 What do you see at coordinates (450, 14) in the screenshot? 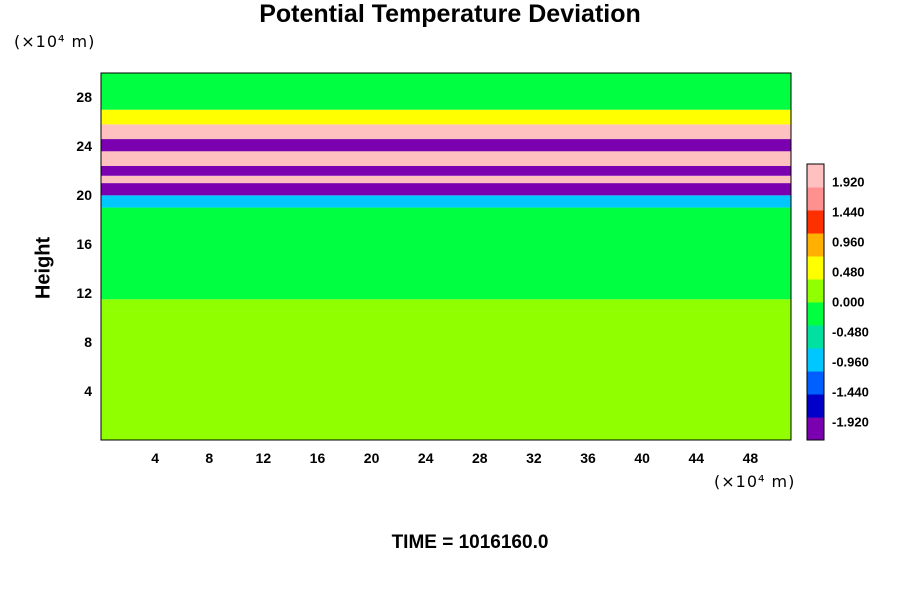
I see `chart-title: Potential Temperature Deviation` at bounding box center [450, 14].